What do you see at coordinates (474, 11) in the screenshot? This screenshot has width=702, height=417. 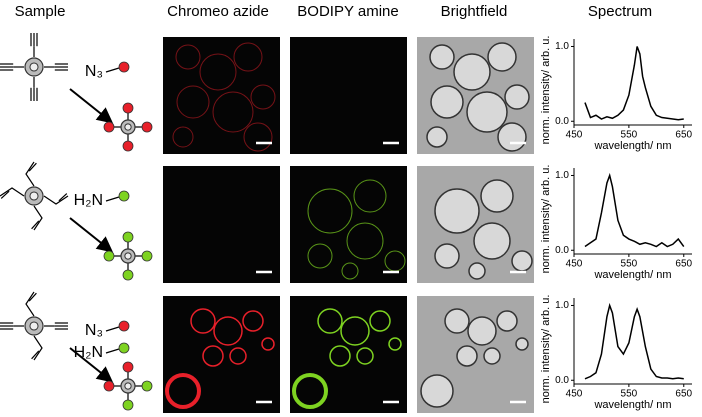 I see `column-header: Brightfield` at bounding box center [474, 11].